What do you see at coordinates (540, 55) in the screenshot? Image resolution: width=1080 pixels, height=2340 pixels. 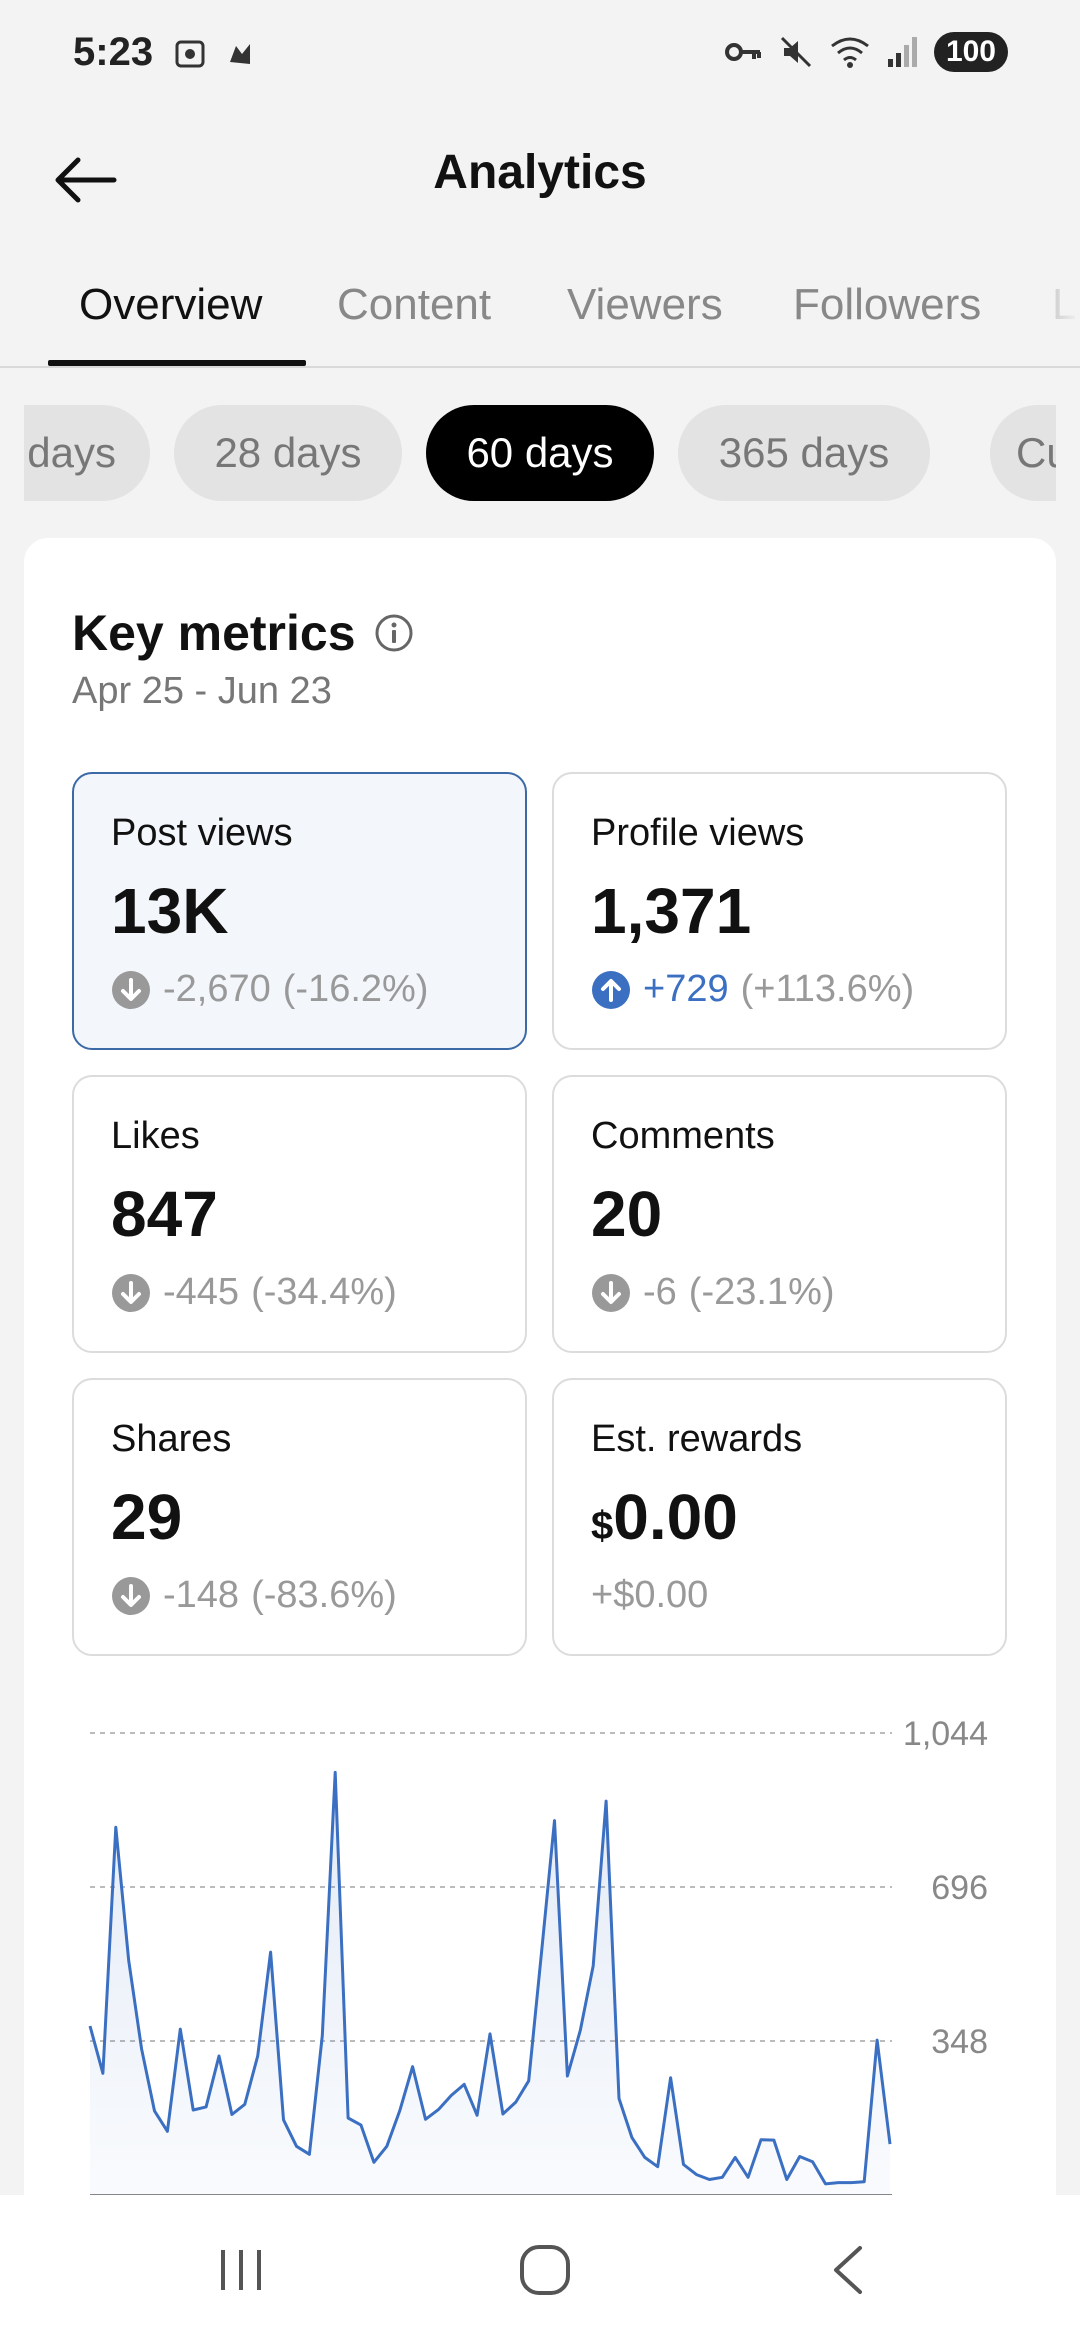 I see `status-bar: 5:23 100` at bounding box center [540, 55].